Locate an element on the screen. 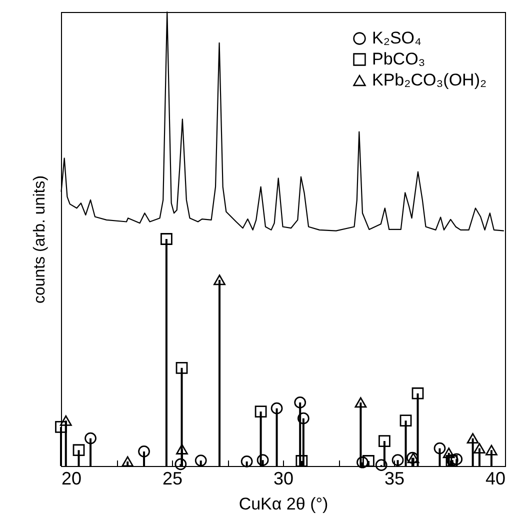 The image size is (516, 517). legend-label: KPb₂CO₃(OH)₂ is located at coordinates (429, 80).